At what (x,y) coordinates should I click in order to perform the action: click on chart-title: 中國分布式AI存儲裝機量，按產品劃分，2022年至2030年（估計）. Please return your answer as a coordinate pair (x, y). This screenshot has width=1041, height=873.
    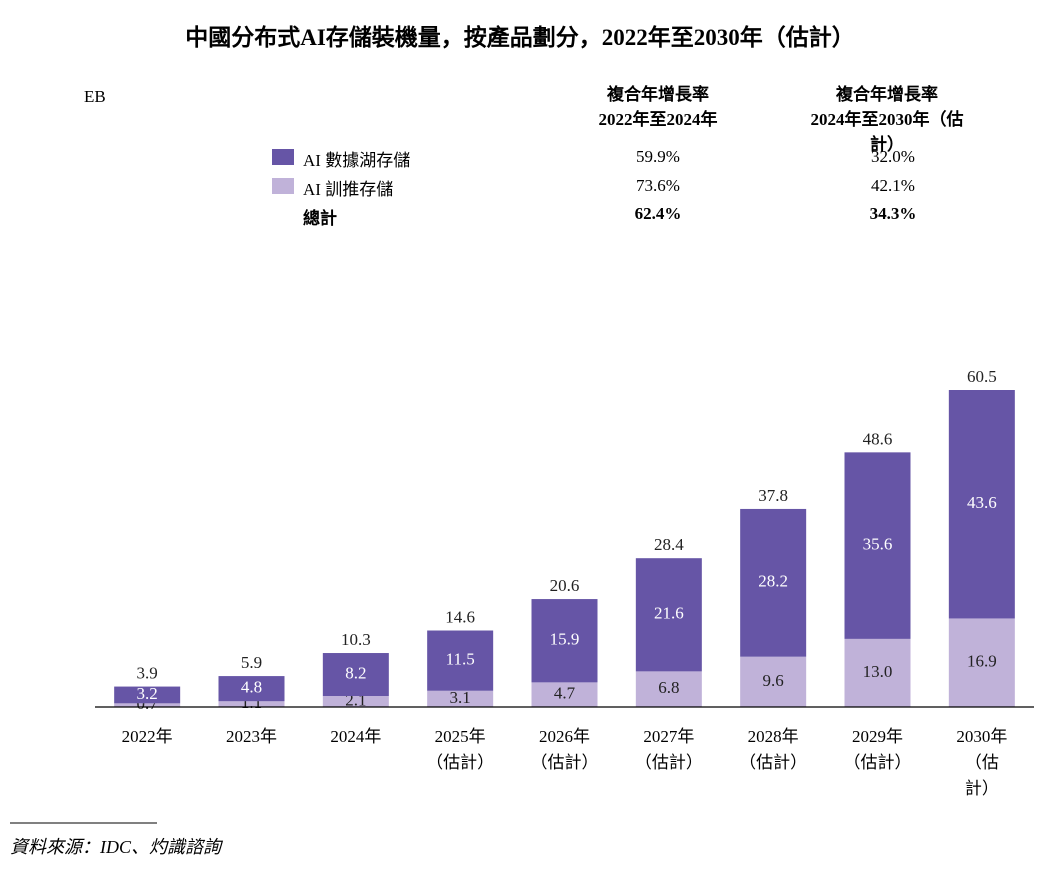
    Looking at the image, I should click on (520, 37).